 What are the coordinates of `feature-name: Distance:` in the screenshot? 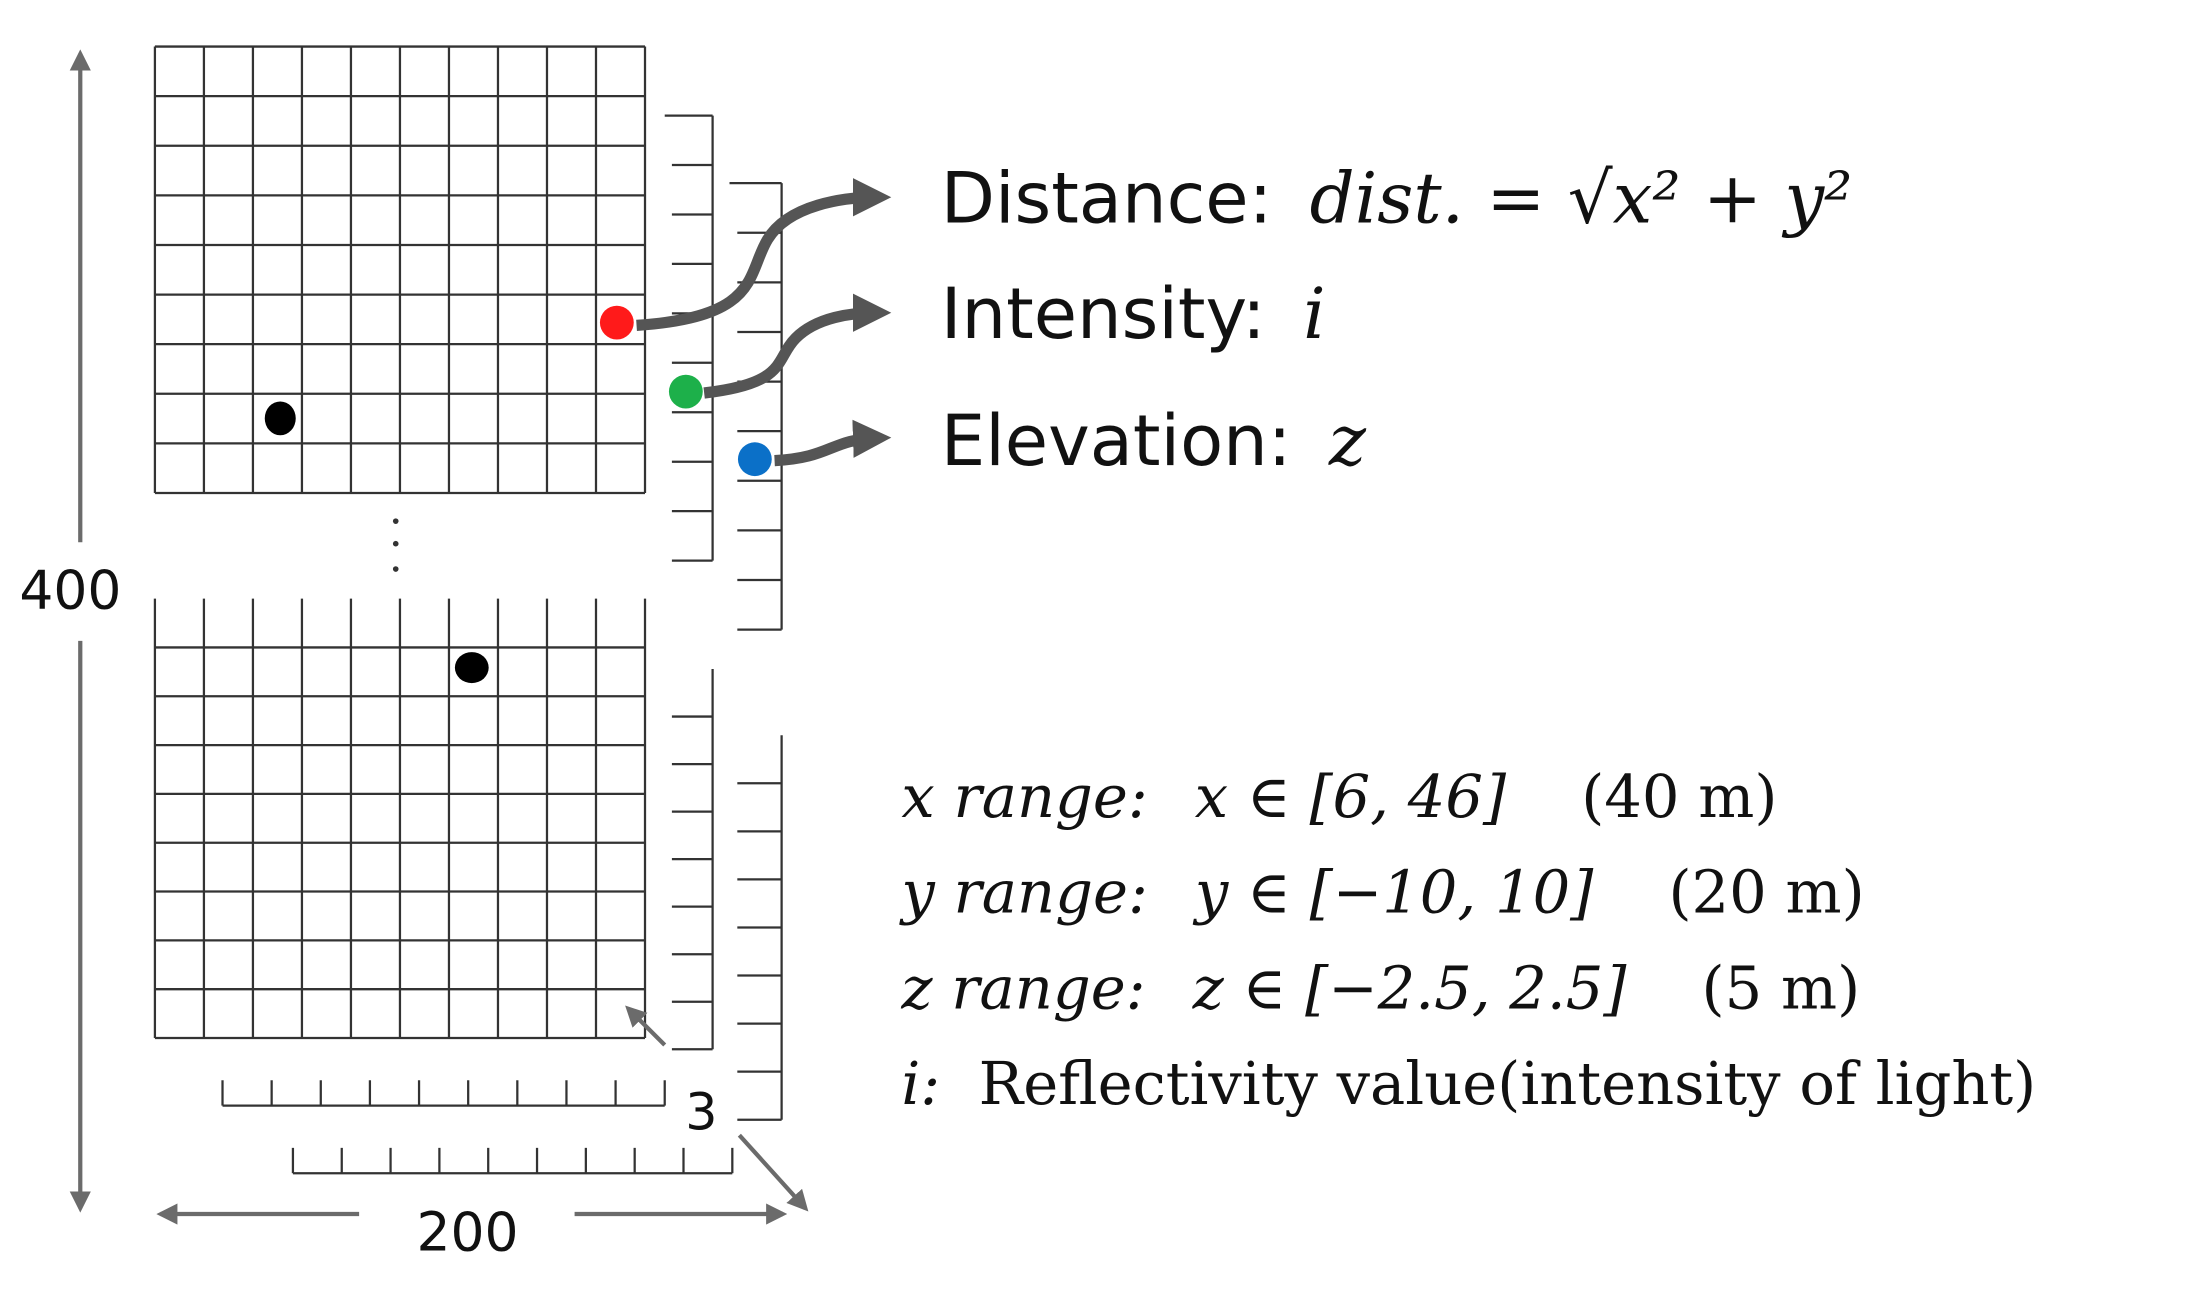 It's located at (1107, 199).